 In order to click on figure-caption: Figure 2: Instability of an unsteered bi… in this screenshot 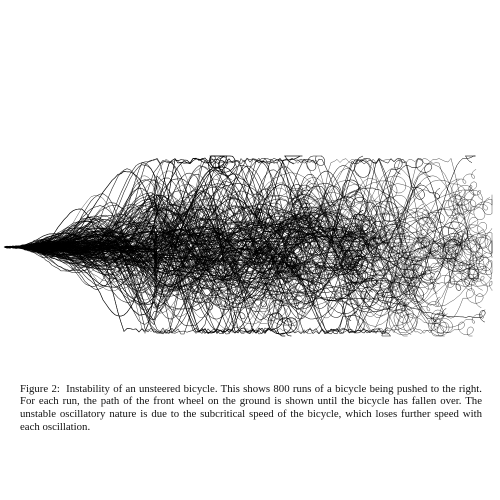, I will do `click(251, 408)`.